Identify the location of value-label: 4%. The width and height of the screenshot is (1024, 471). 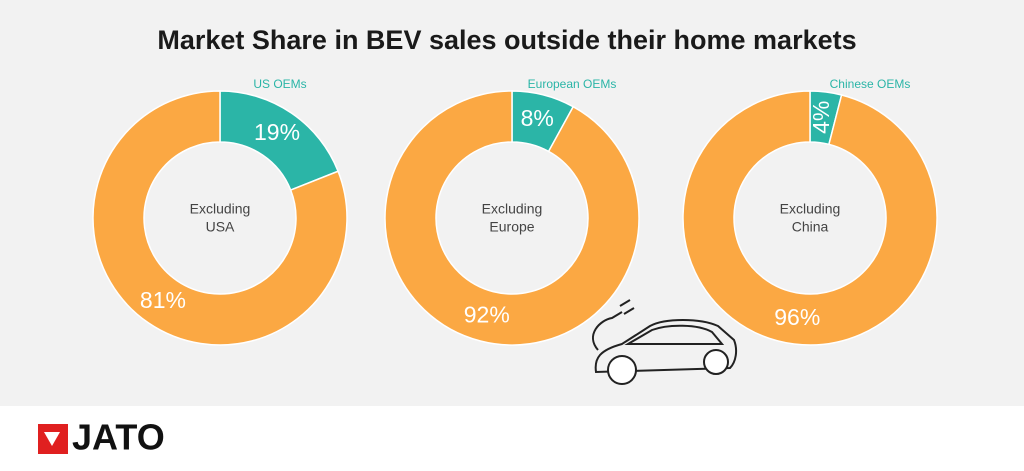
(821, 117).